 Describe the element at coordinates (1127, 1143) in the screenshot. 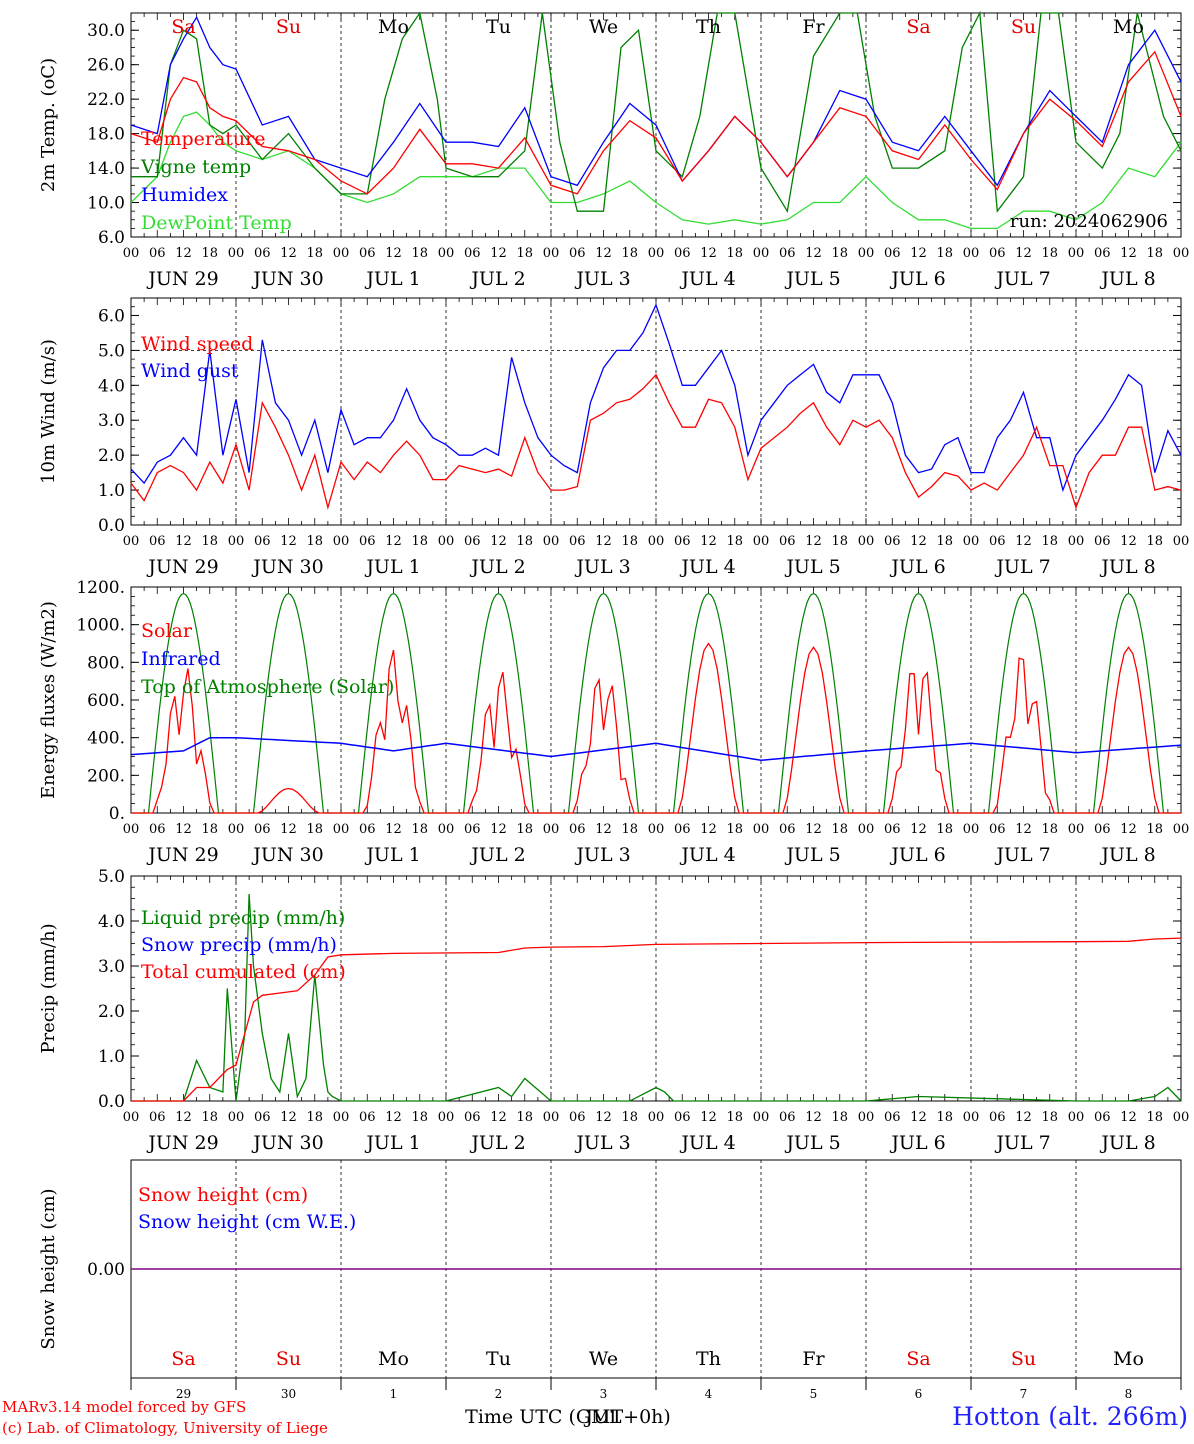

I see `day-label: JUL 8` at that location.